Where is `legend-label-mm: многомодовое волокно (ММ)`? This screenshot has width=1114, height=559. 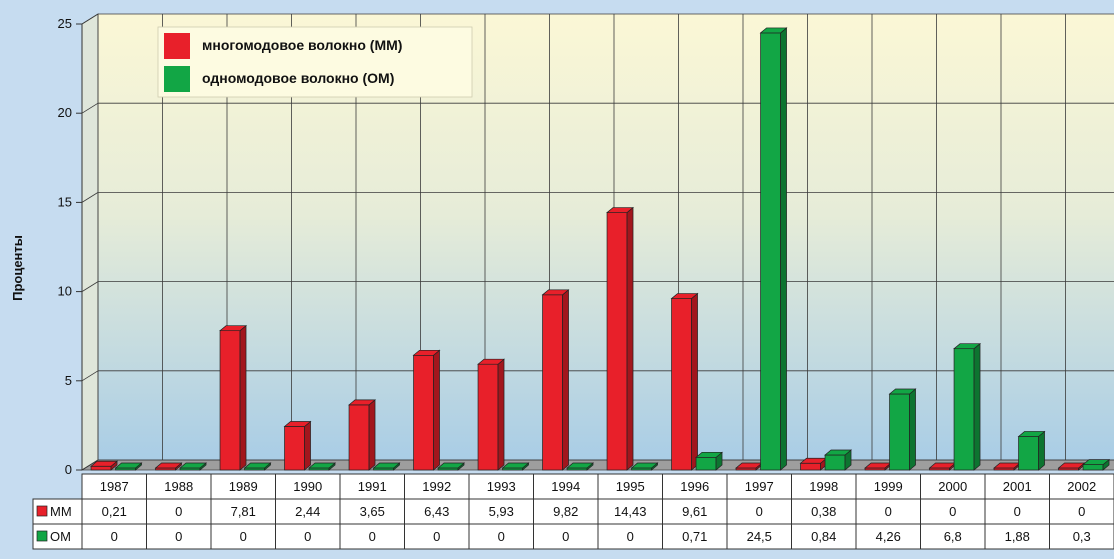
legend-label-mm: многомодовое волокно (ММ) is located at coordinates (302, 45).